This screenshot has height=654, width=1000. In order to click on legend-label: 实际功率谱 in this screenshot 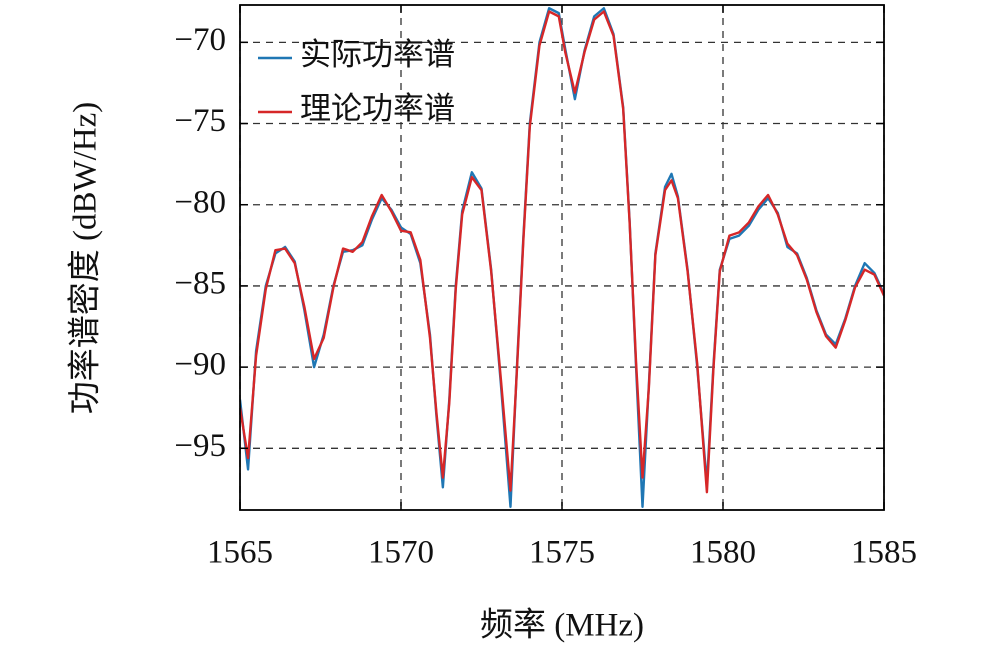, I will do `click(377, 54)`.